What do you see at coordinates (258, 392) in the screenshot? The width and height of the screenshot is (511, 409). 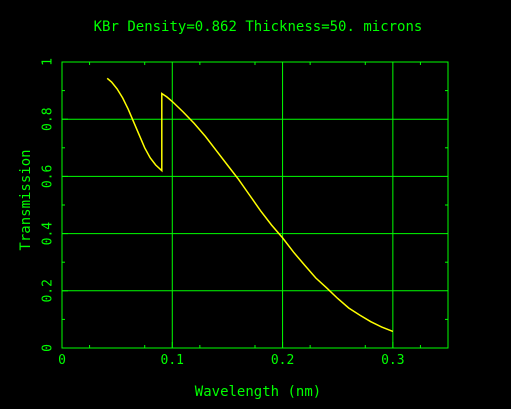 I see `x-axis-label: Wavelength (nm)` at bounding box center [258, 392].